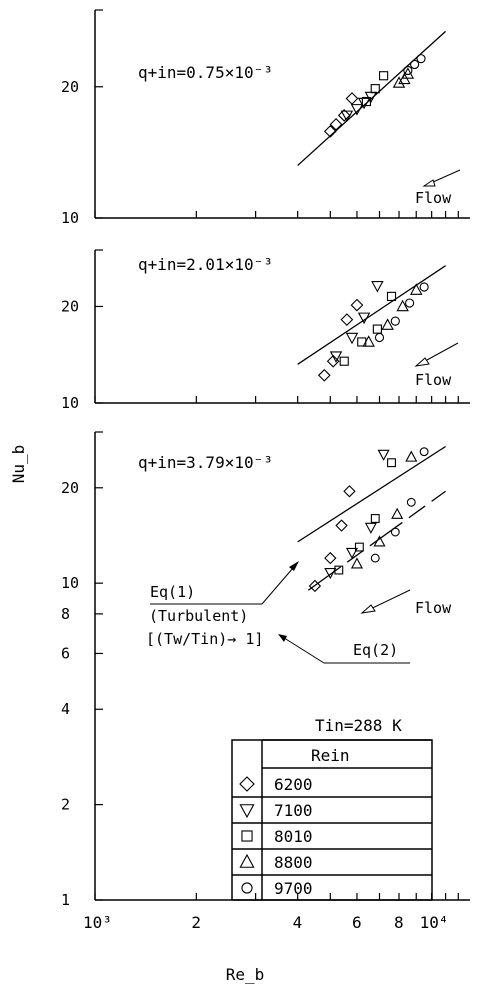 This screenshot has height=986, width=491. I want to click on x-tick-label: 10³, so click(97, 922).